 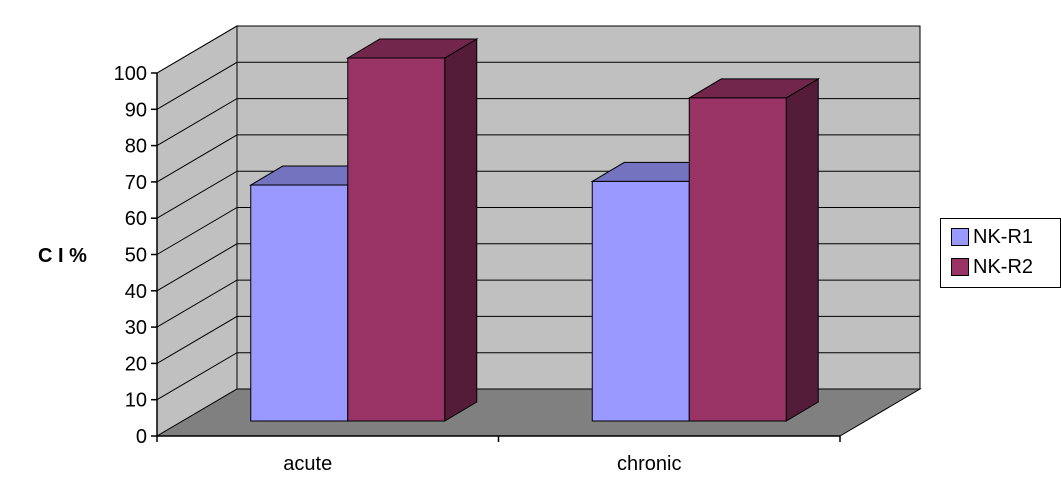 What do you see at coordinates (141, 437) in the screenshot?
I see `y-tick-label: 0` at bounding box center [141, 437].